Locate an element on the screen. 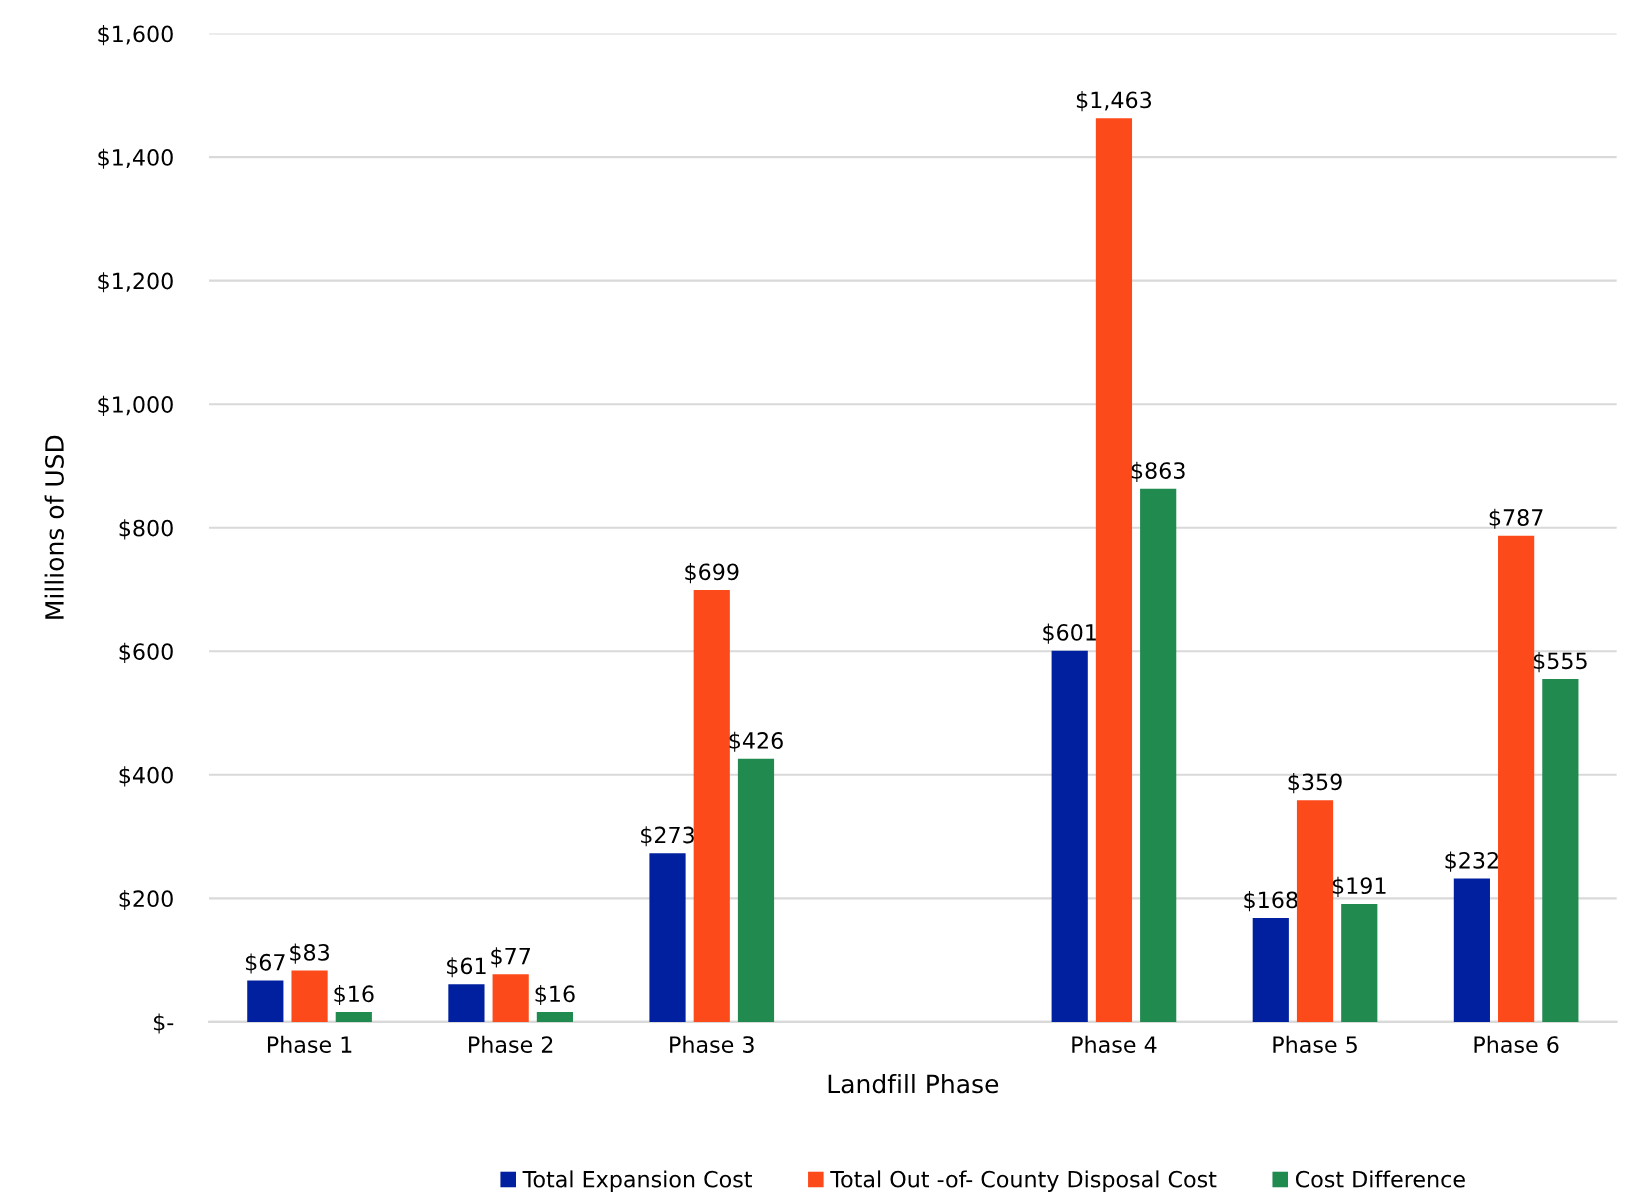 The height and width of the screenshot is (1198, 1633). y-tick-label: $800 is located at coordinates (146, 529).